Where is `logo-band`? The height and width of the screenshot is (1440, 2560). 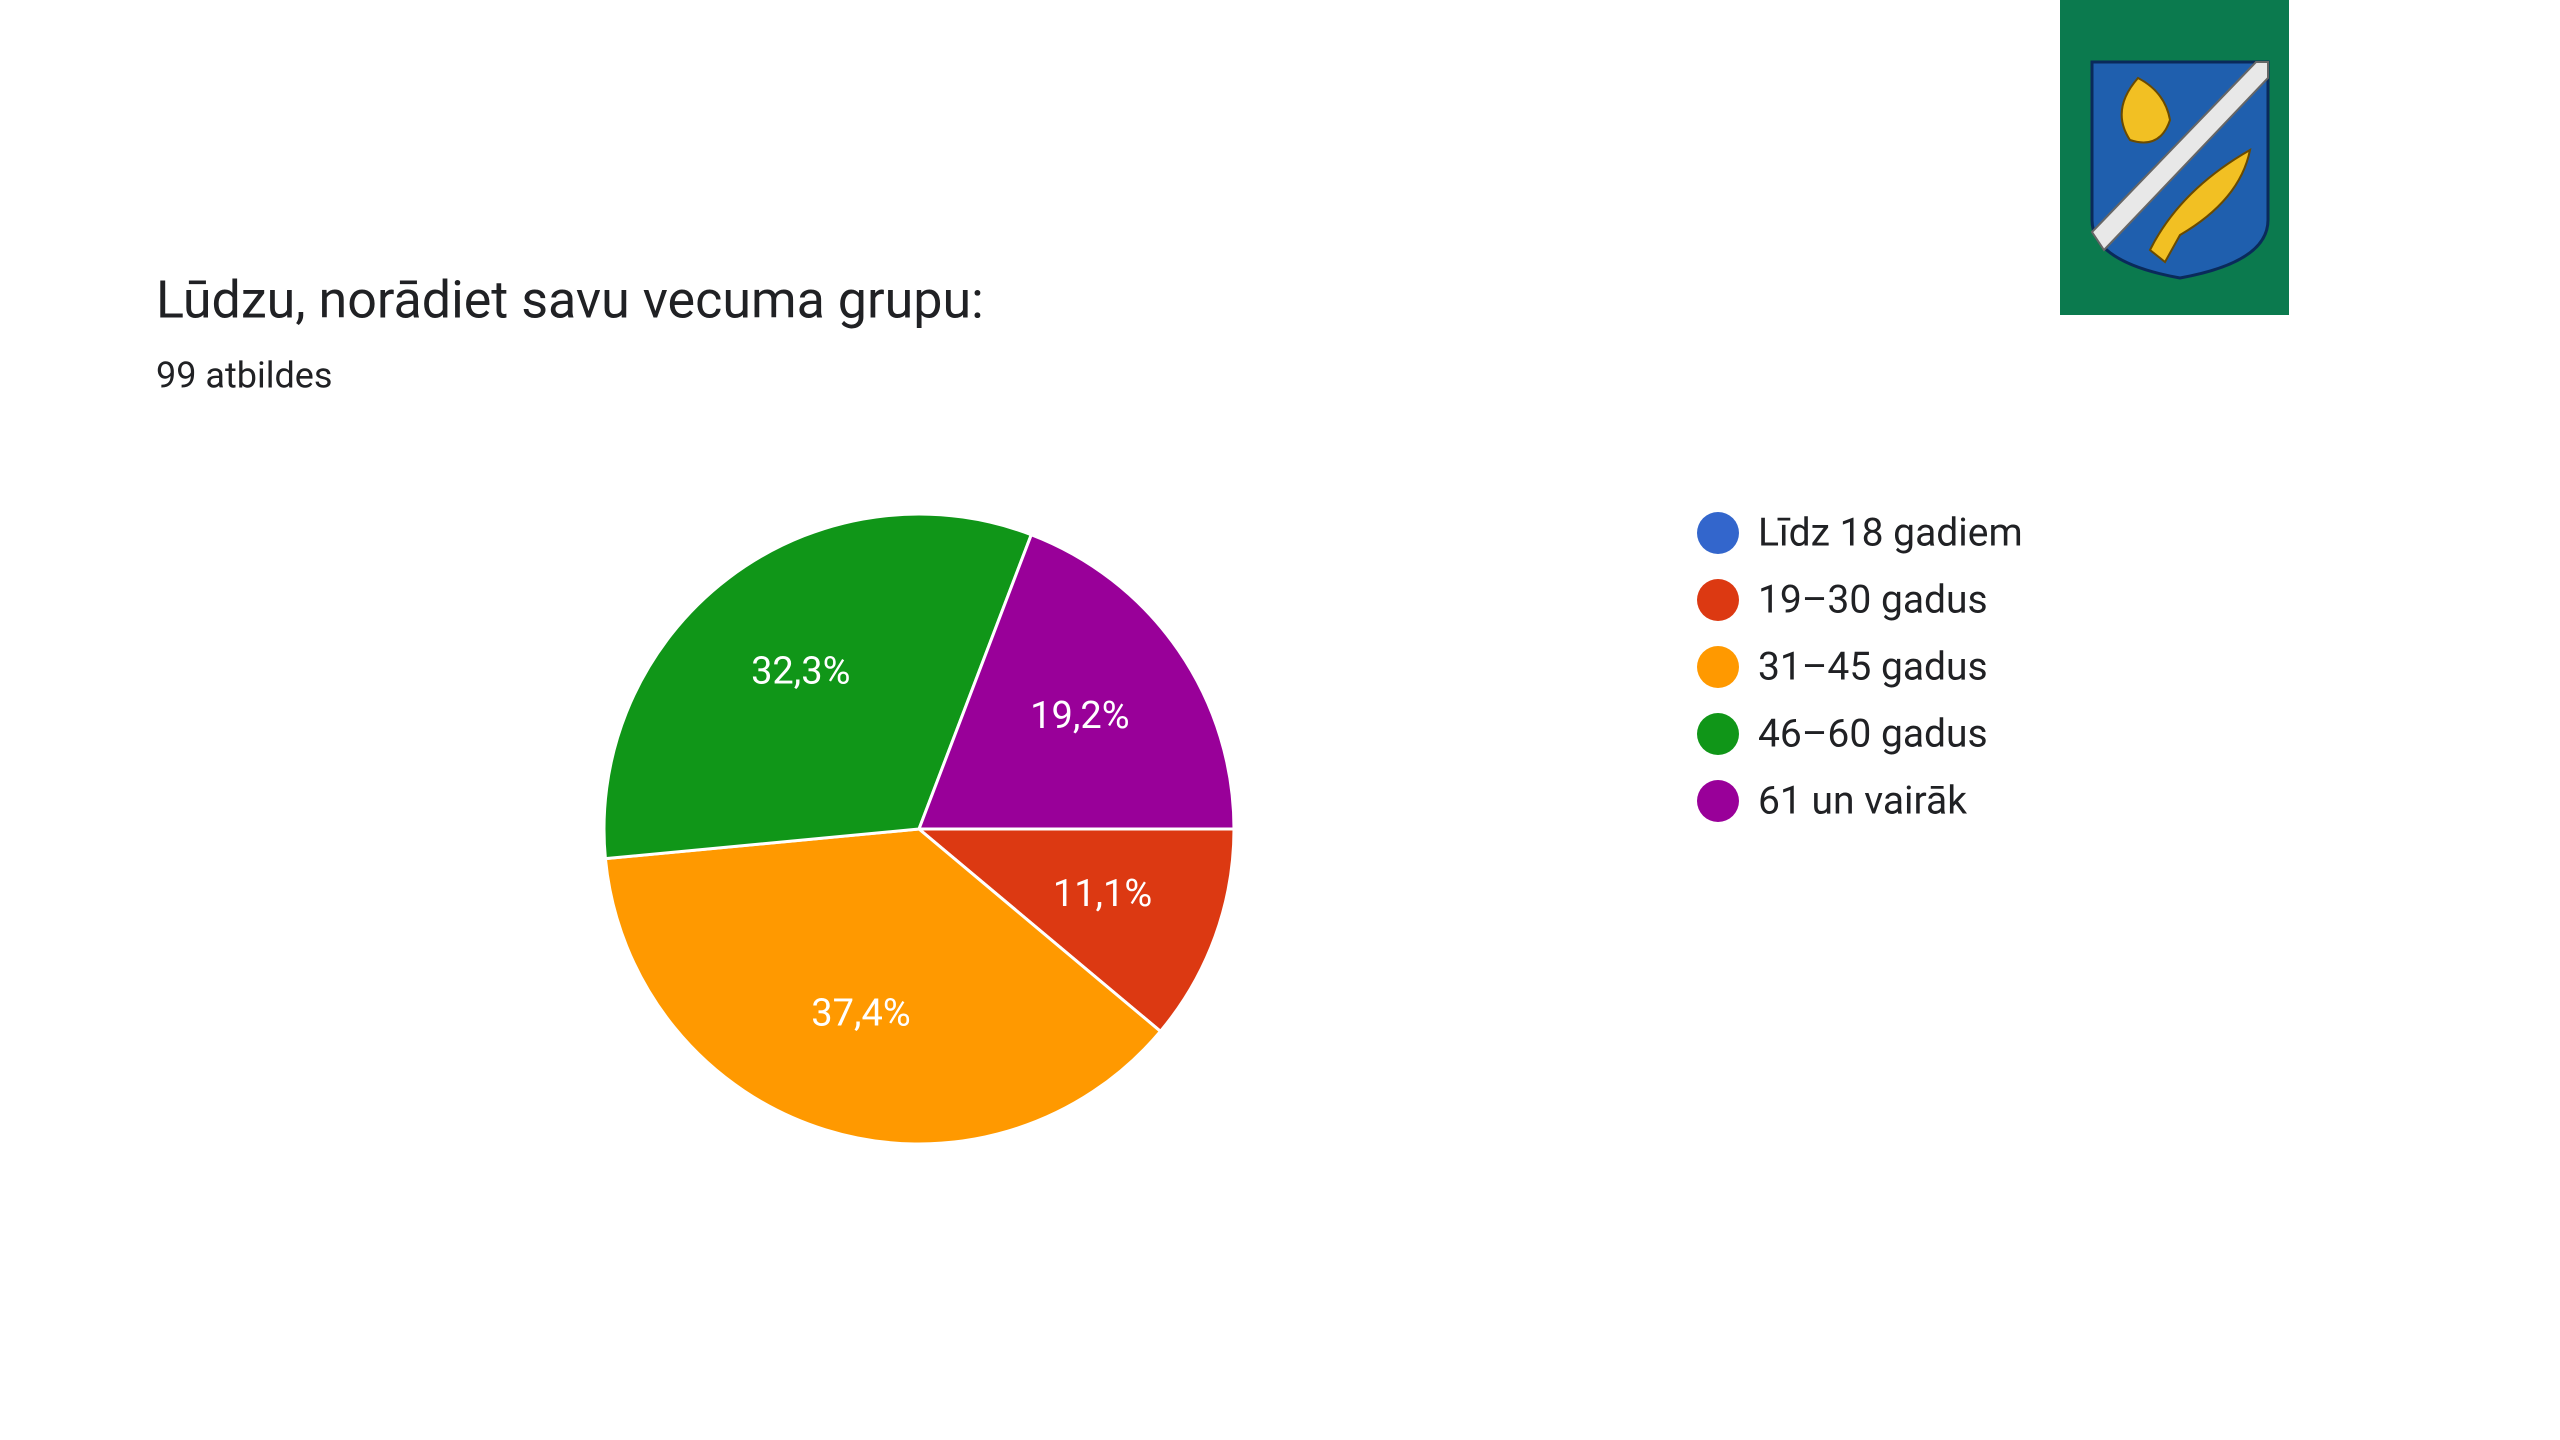 logo-band is located at coordinates (2179, 156).